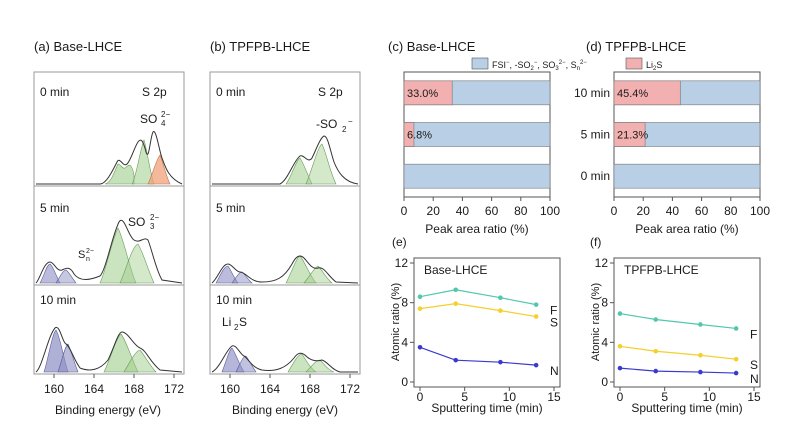  Describe the element at coordinates (464, 397) in the screenshot. I see `x-tick-label: 5` at that location.